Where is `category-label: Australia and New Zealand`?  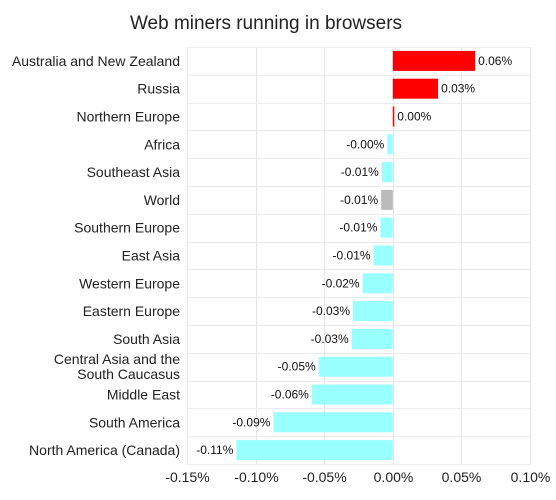
category-label: Australia and New Zealand is located at coordinates (96, 61).